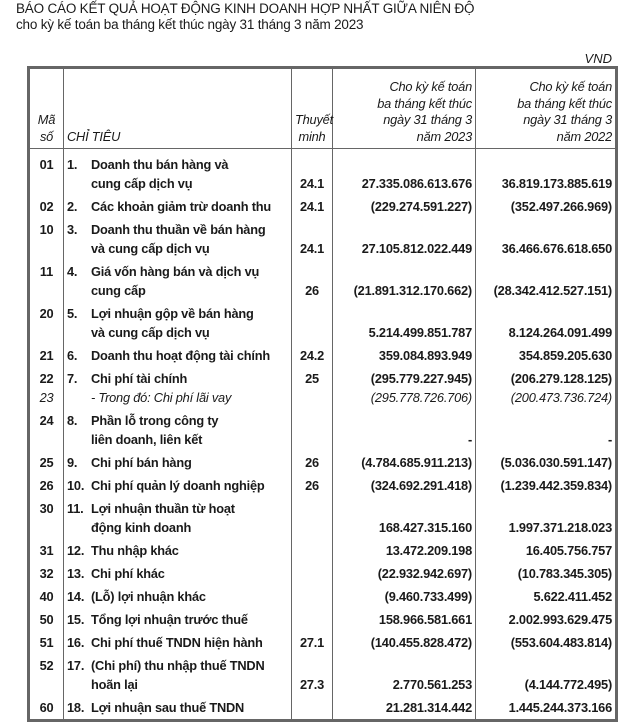 The image size is (627, 722). Describe the element at coordinates (46, 108) in the screenshot. I see `header-code: Mã số` at that location.